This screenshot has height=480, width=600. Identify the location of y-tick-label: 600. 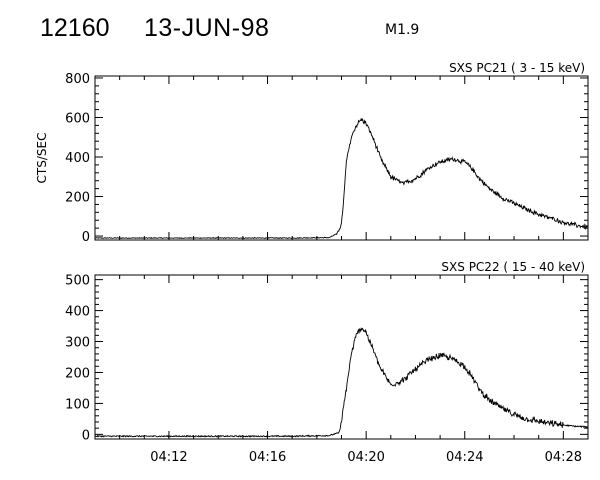
(77, 118).